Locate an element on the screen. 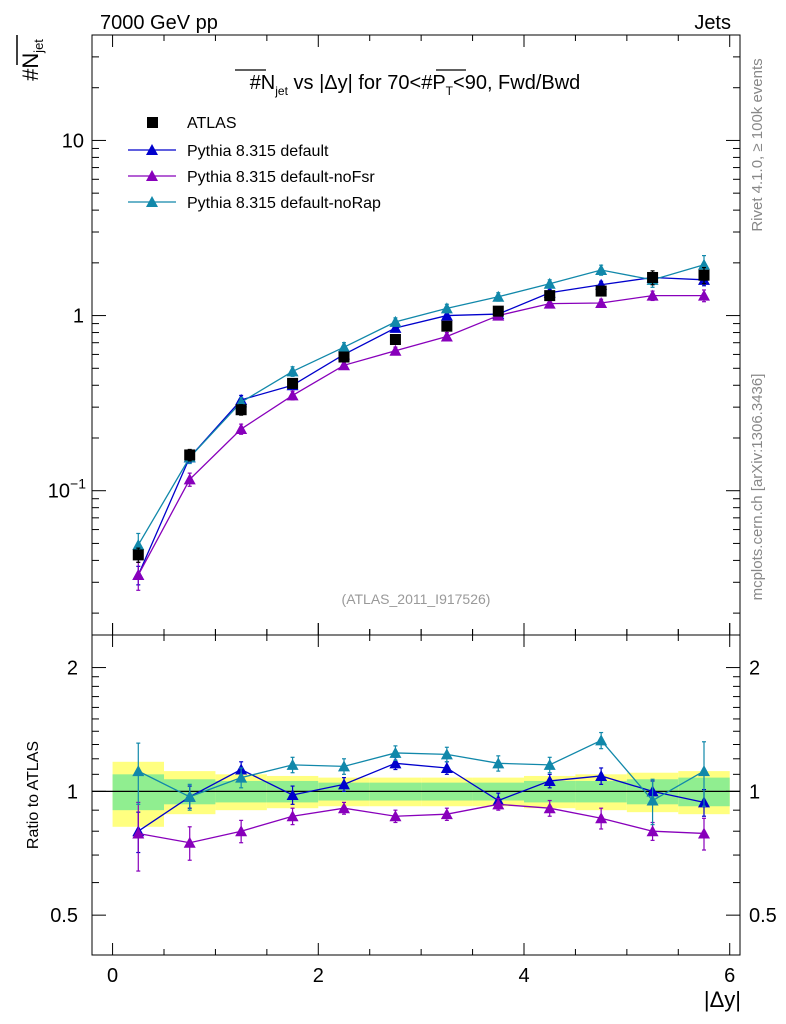 The width and height of the screenshot is (786, 1024). header-right: Jets is located at coordinates (712, 23).